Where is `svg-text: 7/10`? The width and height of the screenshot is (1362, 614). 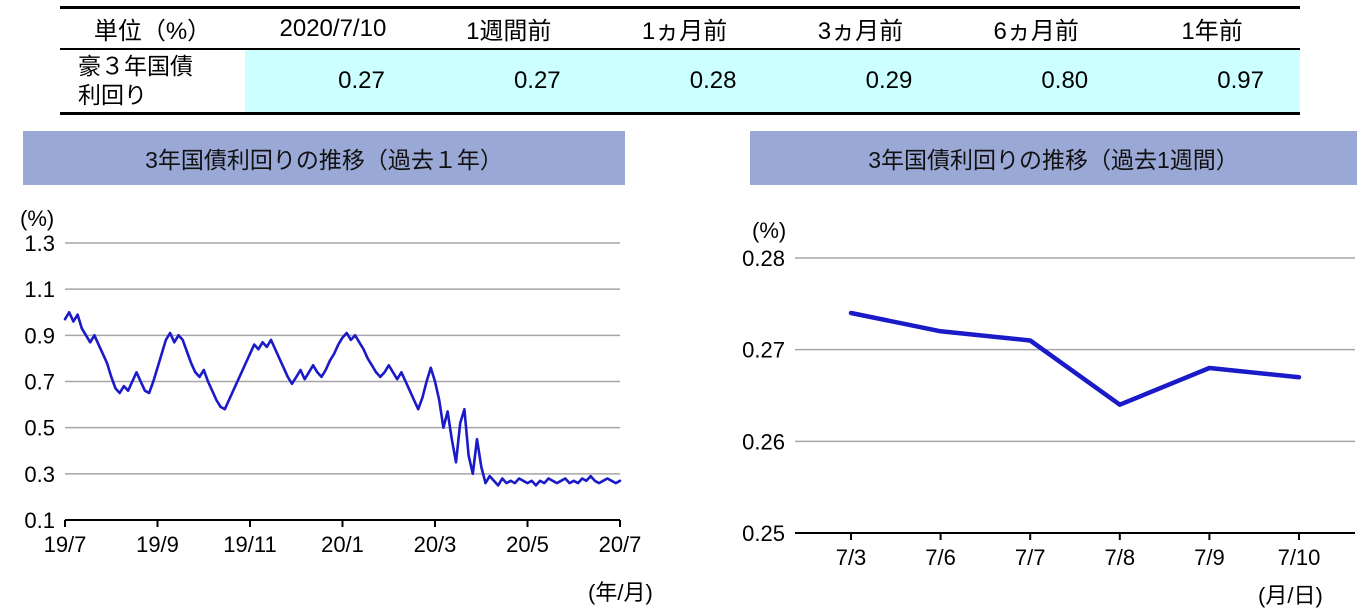
svg-text: 7/10 is located at coordinates (1299, 557).